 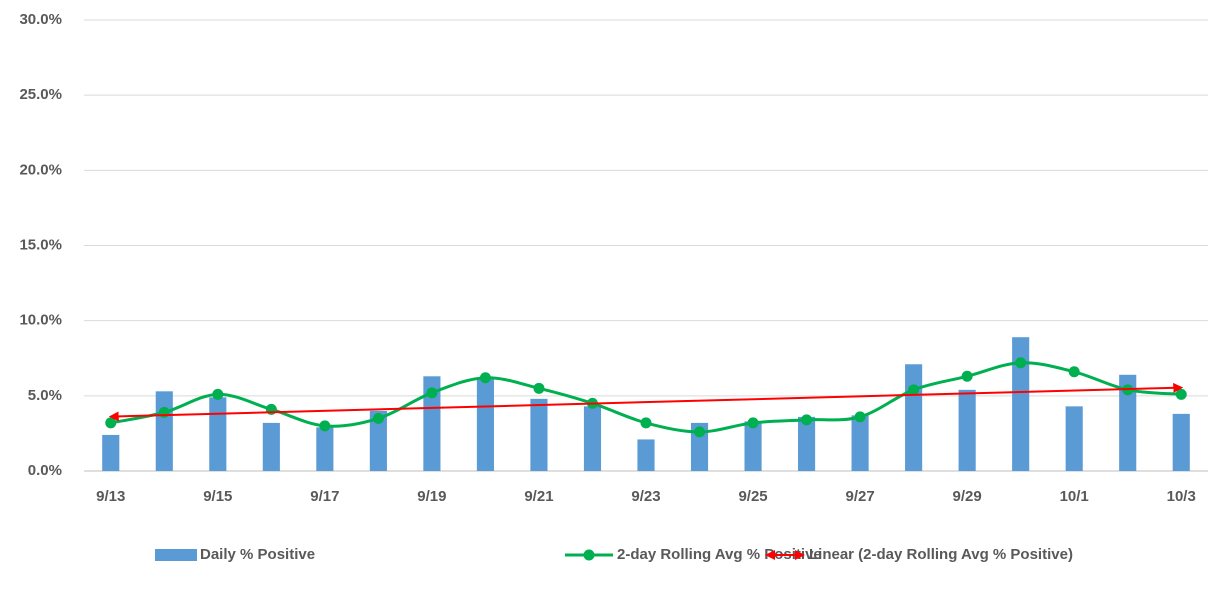 What do you see at coordinates (431, 496) in the screenshot?
I see `x-tick-label: 9/19` at bounding box center [431, 496].